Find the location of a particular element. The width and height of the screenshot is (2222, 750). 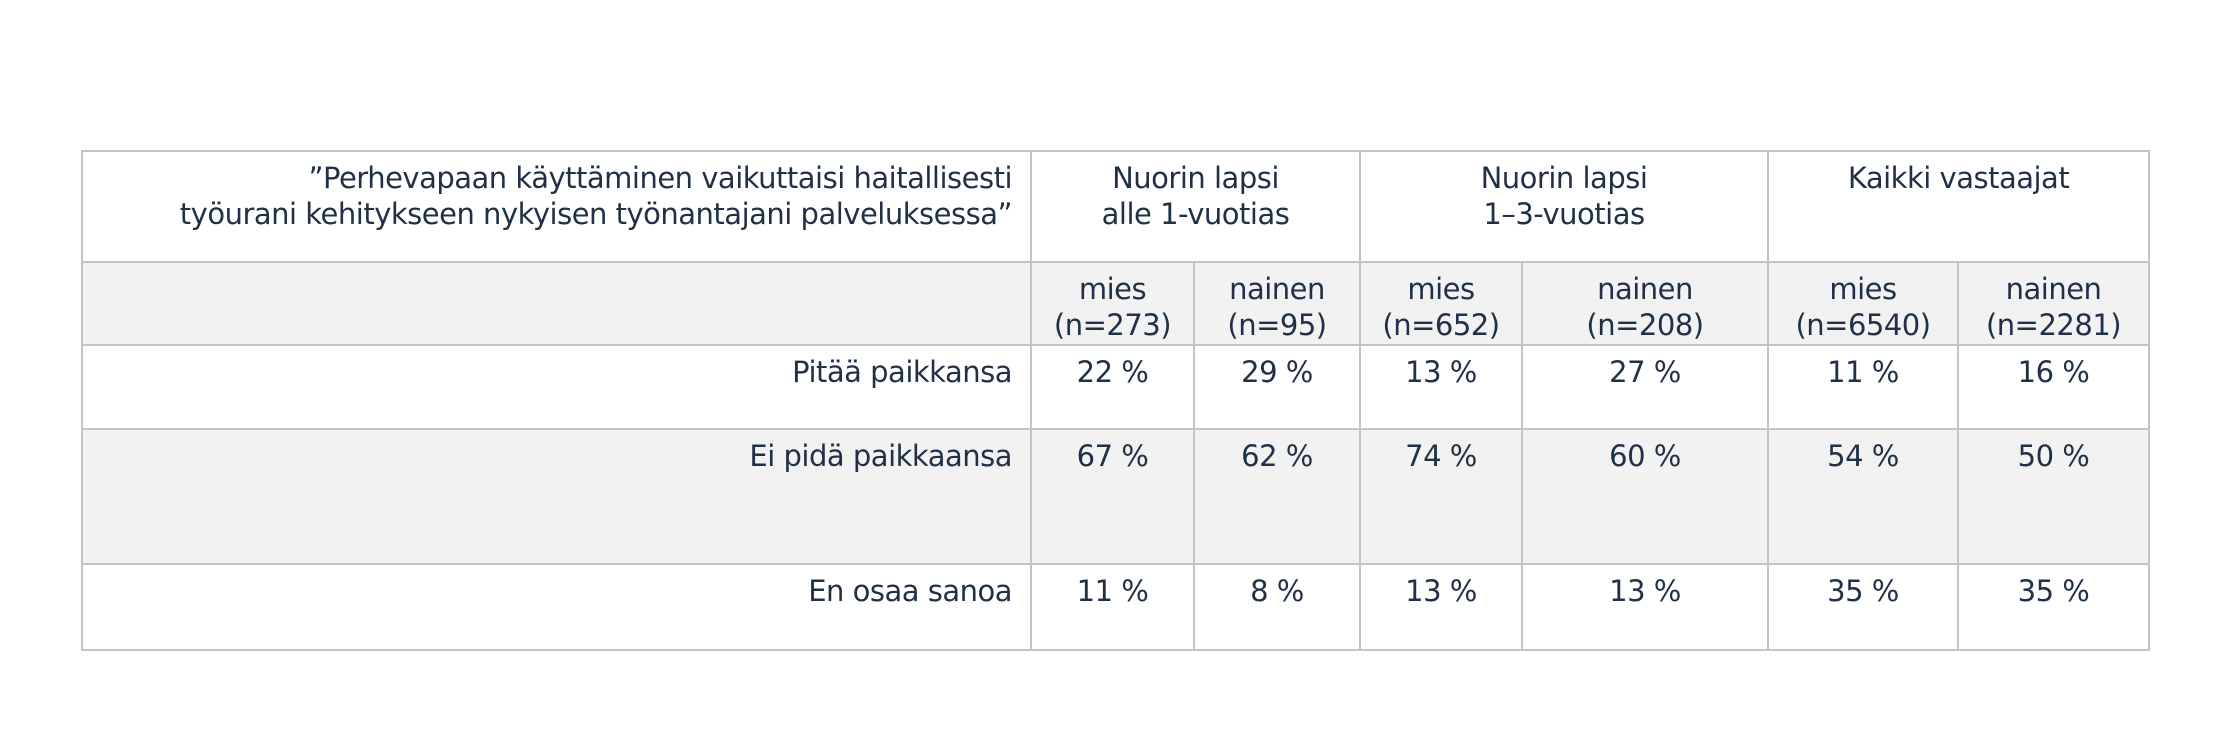

group-header: Nuorin lapsi alle 1-vuotias is located at coordinates (1195, 206).